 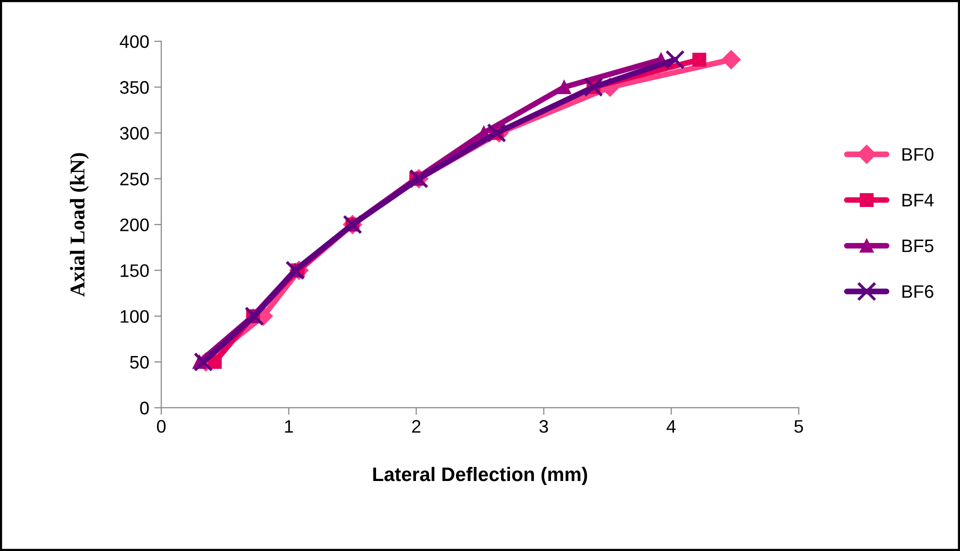 I want to click on y-tick-label: 100, so click(x=134, y=316).